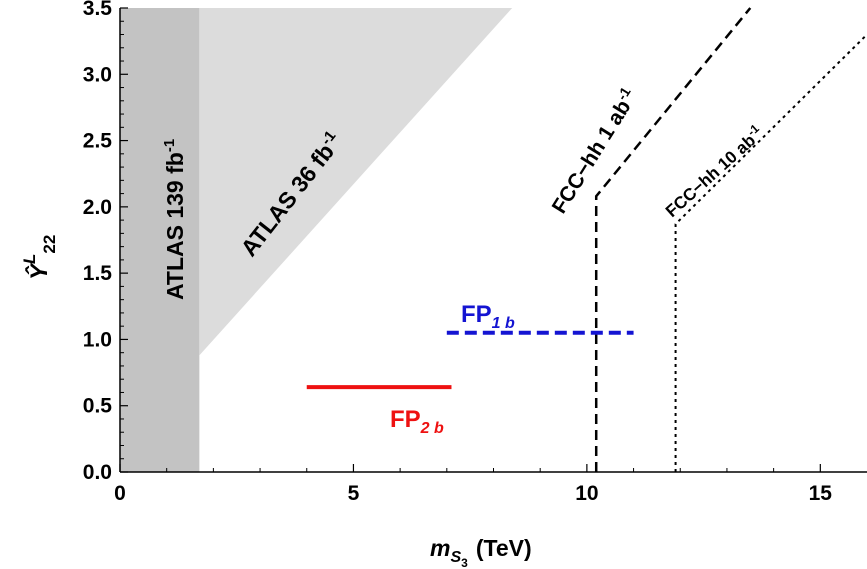  I want to click on x-tick-label: 0, so click(120, 493).